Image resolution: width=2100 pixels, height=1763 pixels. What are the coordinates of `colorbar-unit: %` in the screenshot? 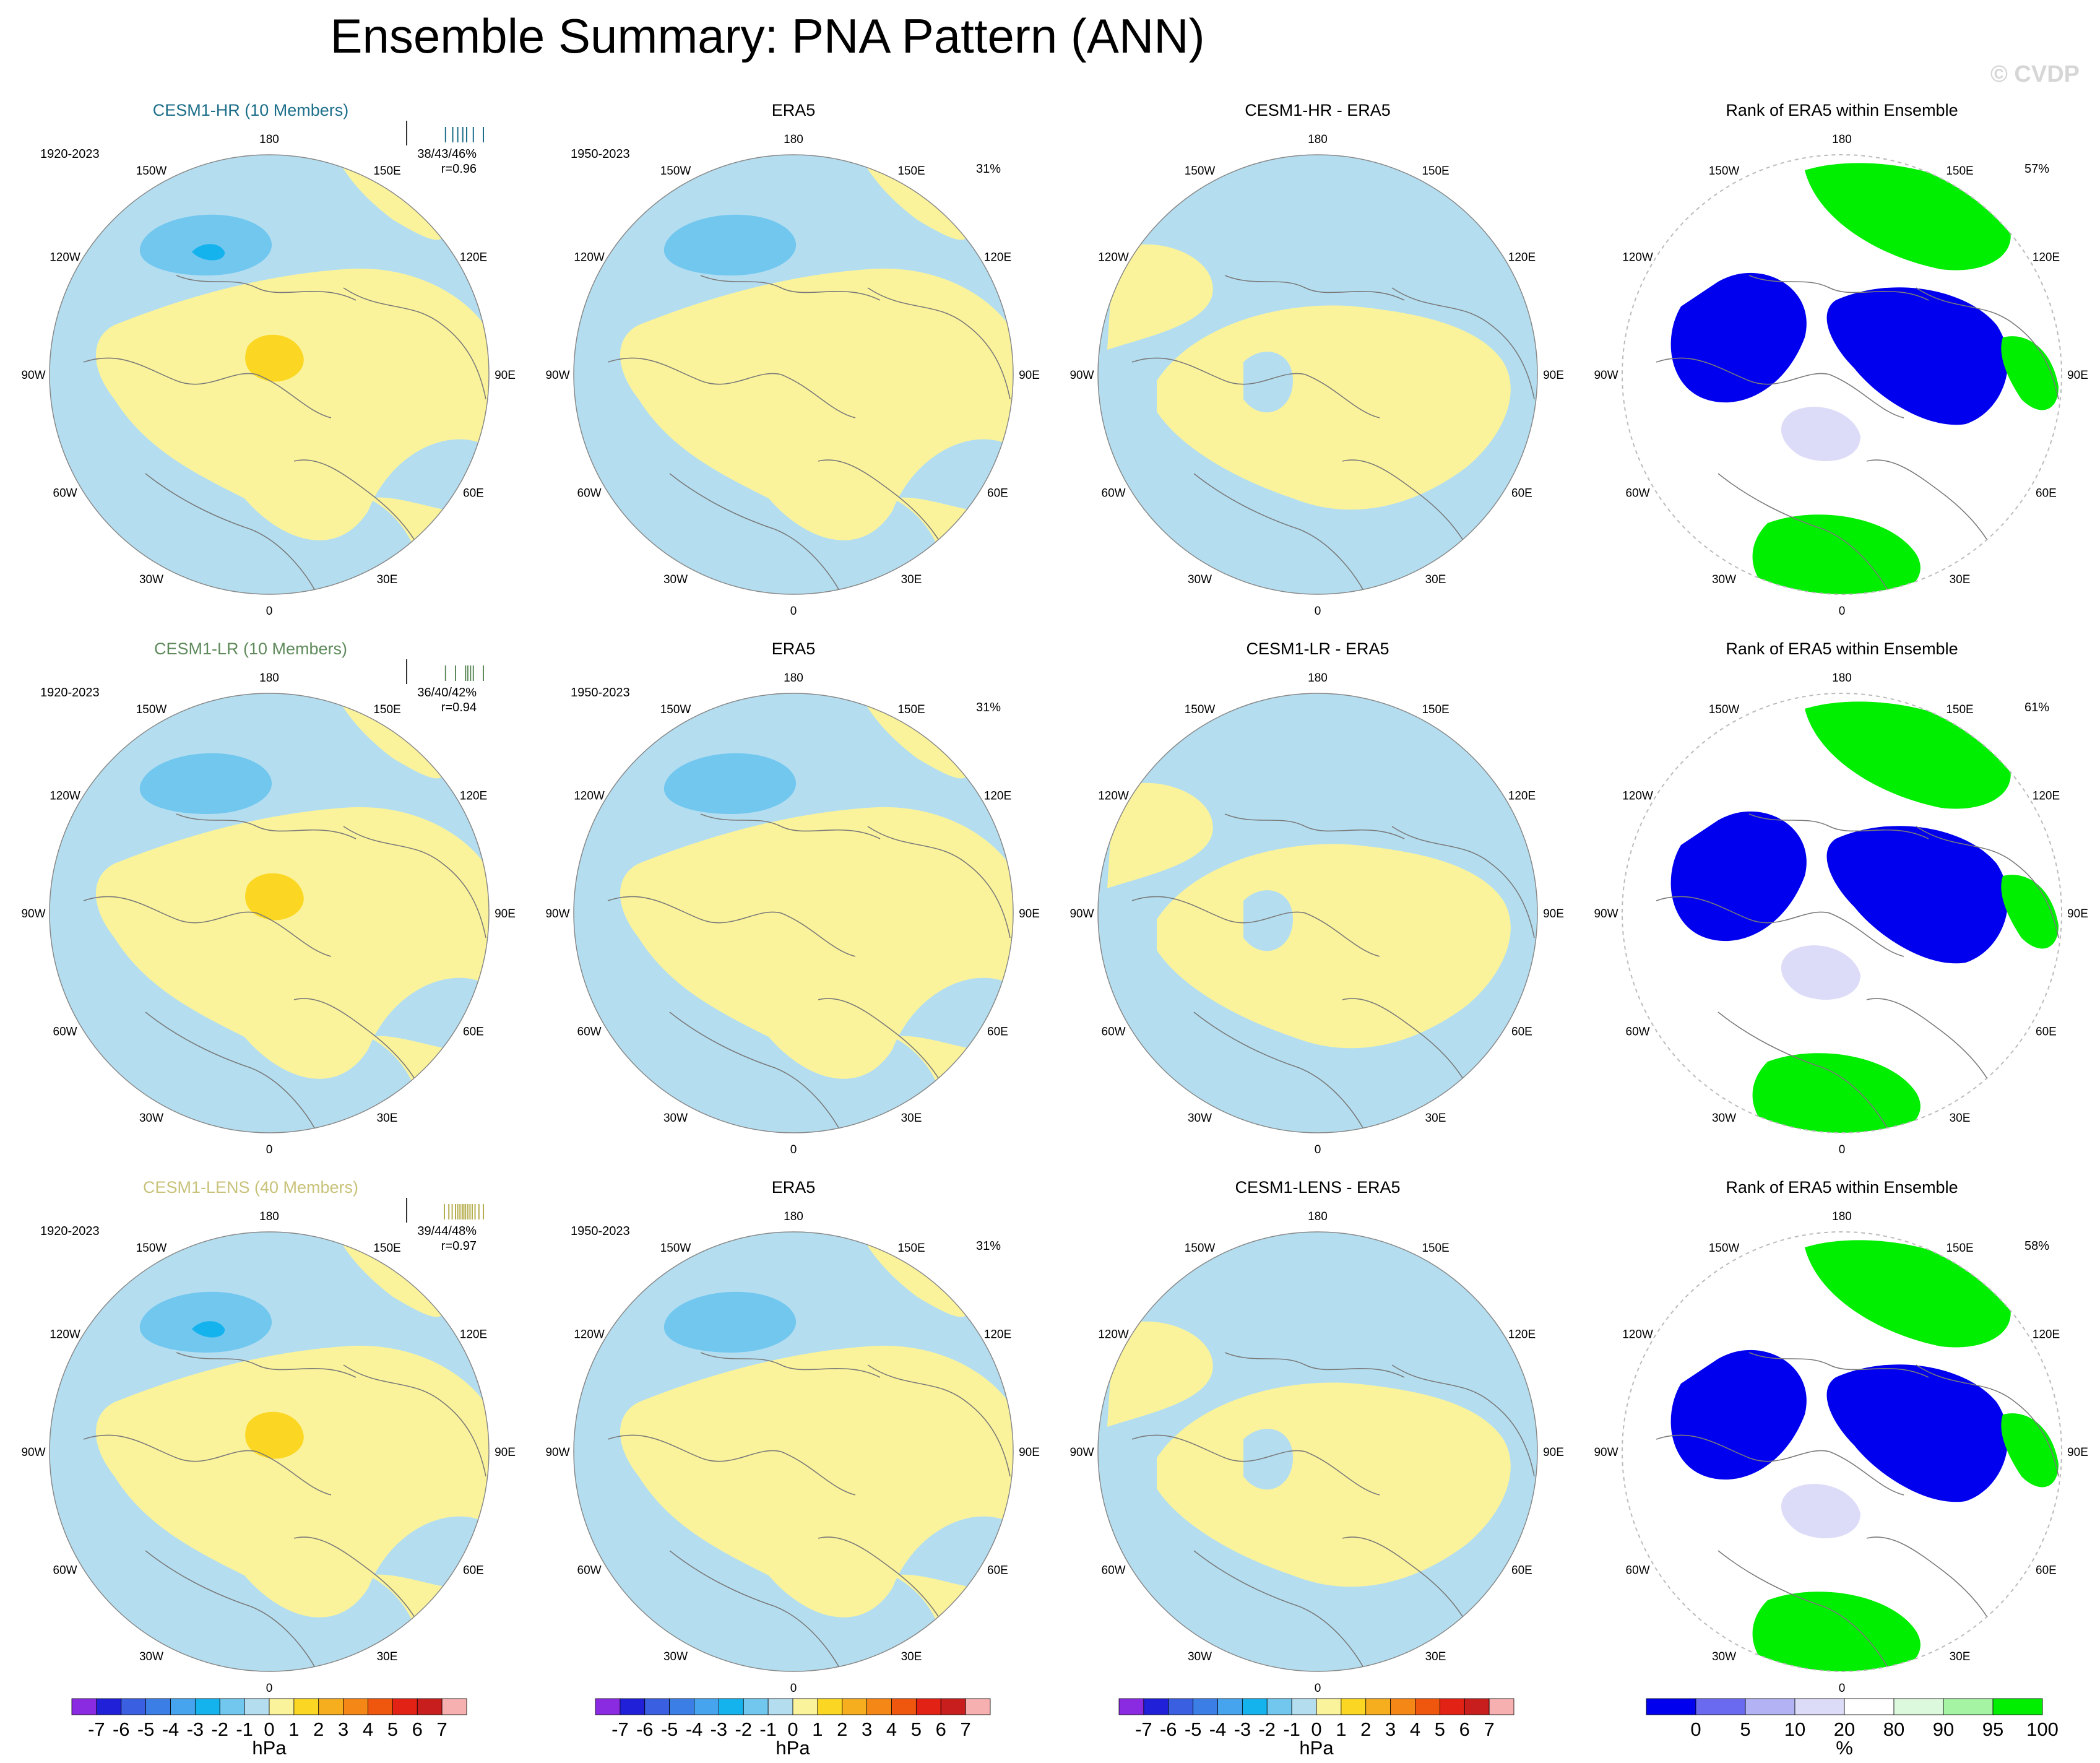 It's located at (1844, 1748).